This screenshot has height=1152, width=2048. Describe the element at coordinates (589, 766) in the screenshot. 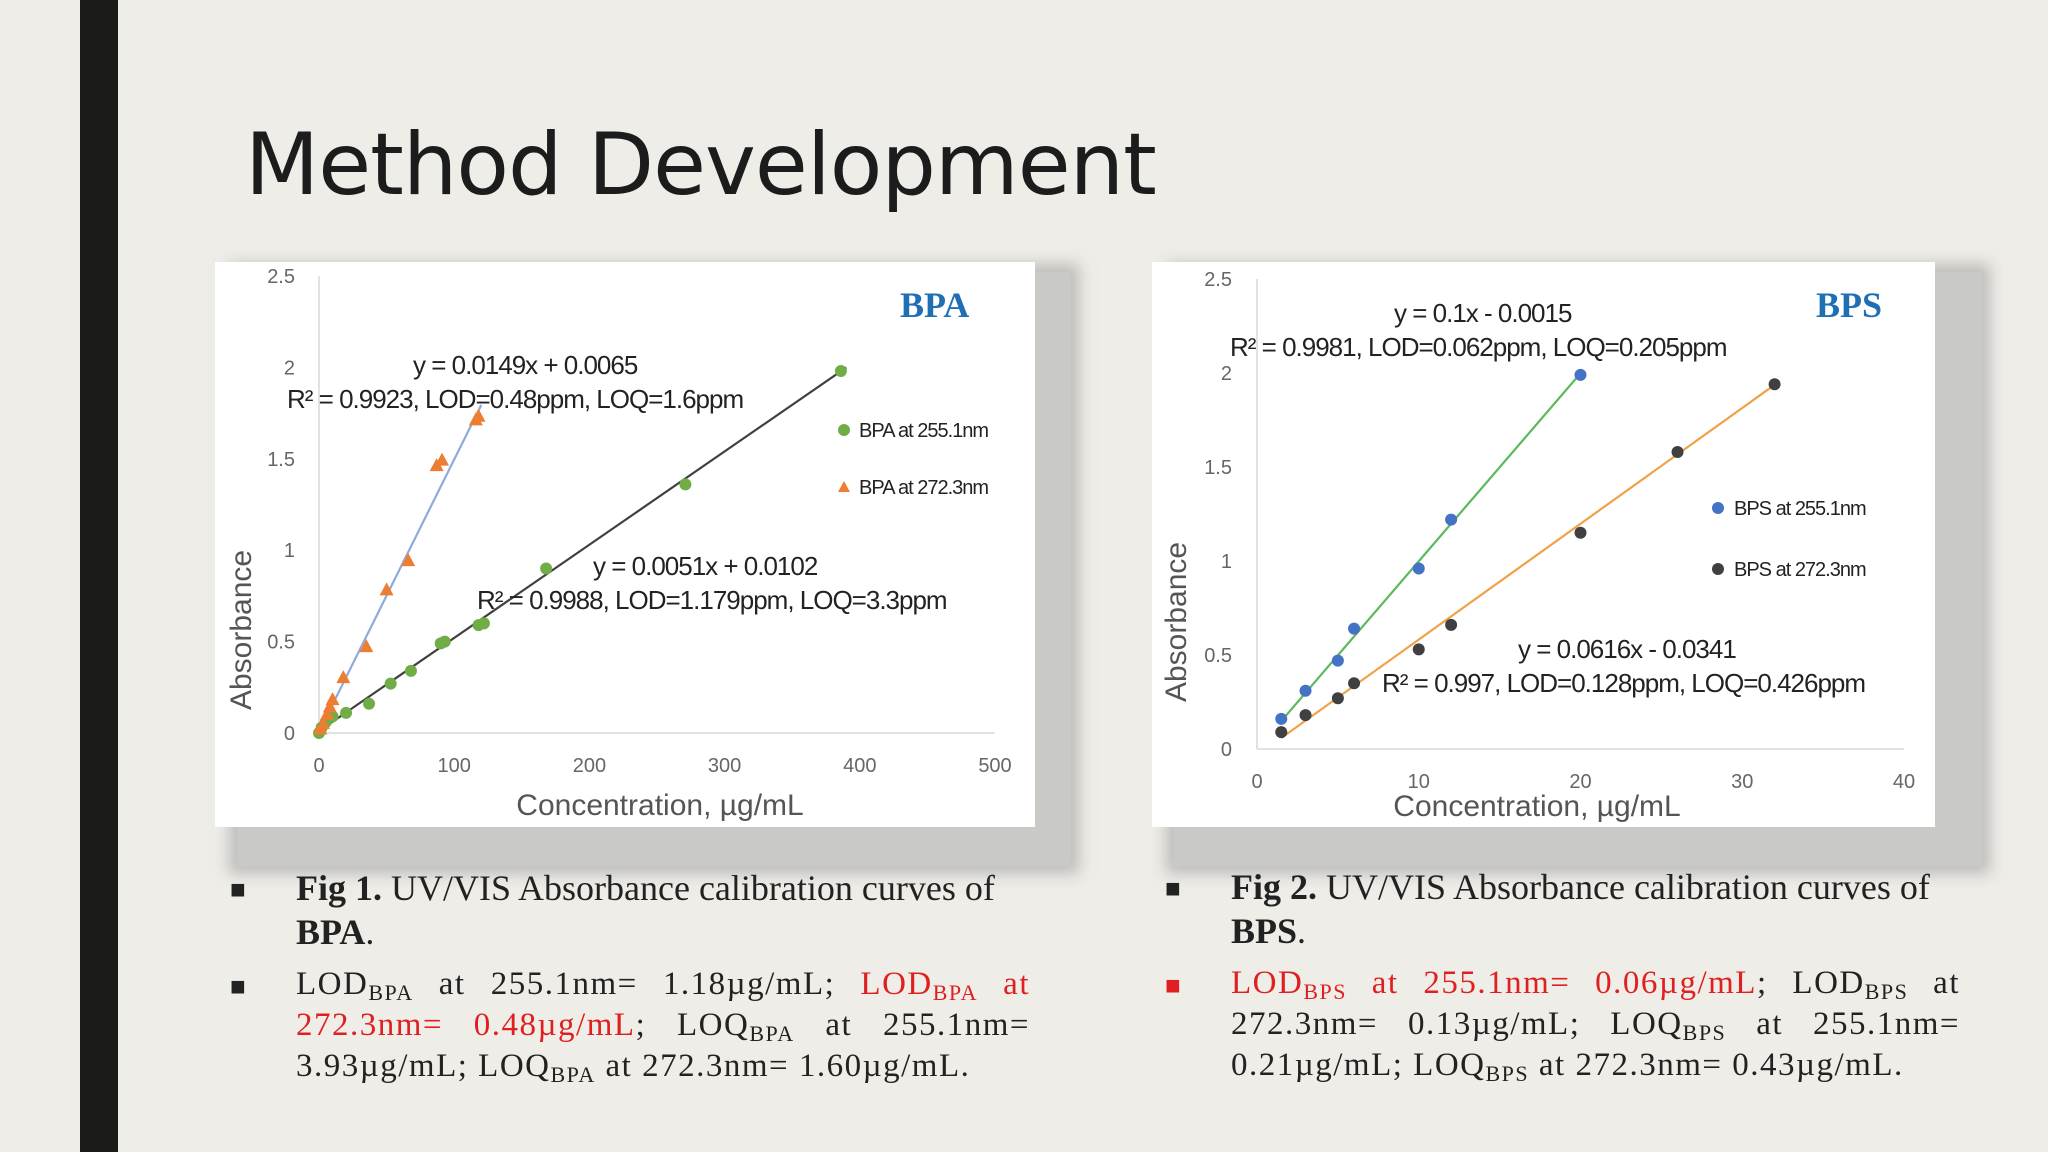

I see `chart-bpa-x-tick-label: 200` at that location.